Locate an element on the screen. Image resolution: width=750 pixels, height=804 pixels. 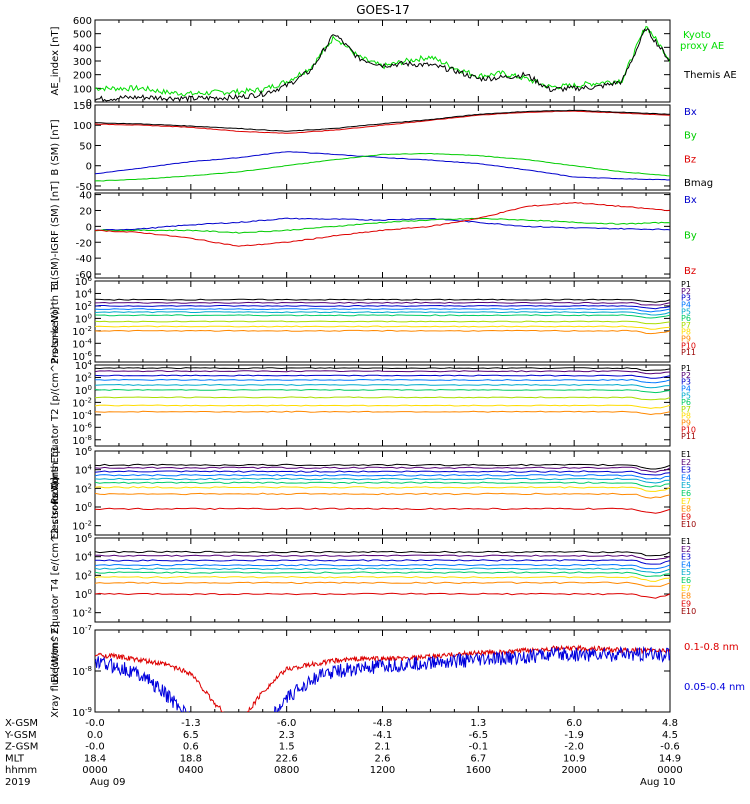
y-tick-label: 50 is located at coordinates (85, 146).